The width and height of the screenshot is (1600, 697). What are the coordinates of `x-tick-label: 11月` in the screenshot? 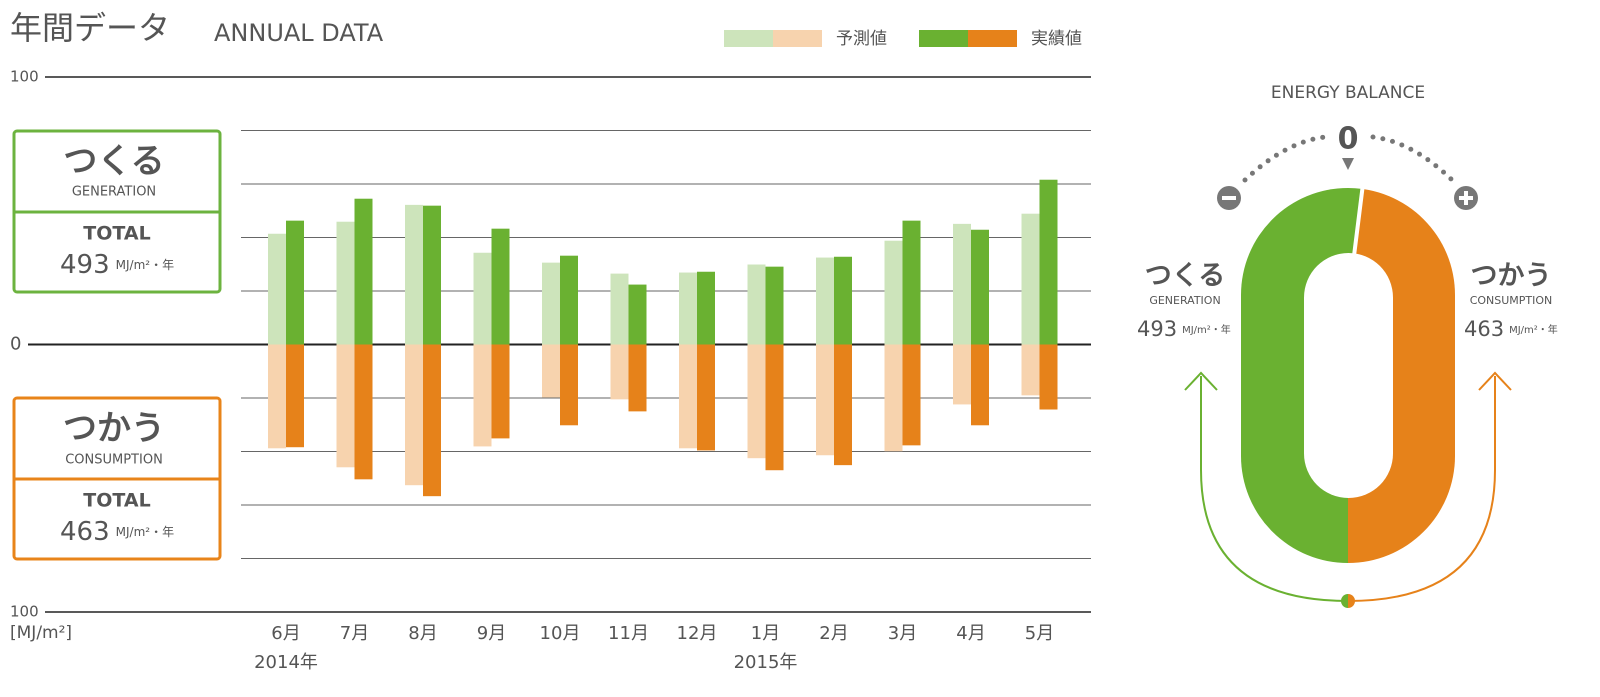 It's located at (628, 633).